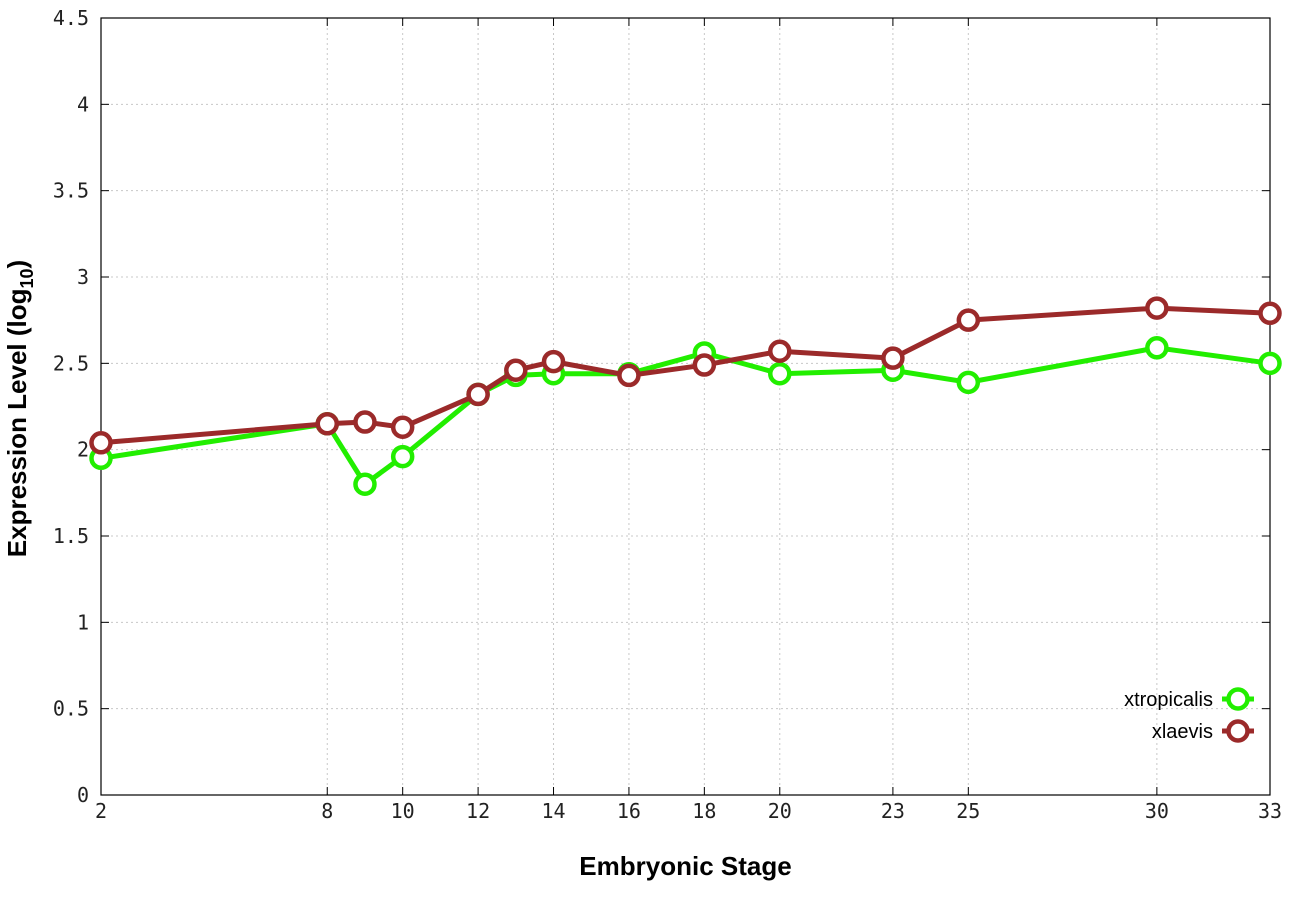 The image size is (1296, 907). Describe the element at coordinates (685, 866) in the screenshot. I see `x-axis-title: Embryonic Stage` at that location.